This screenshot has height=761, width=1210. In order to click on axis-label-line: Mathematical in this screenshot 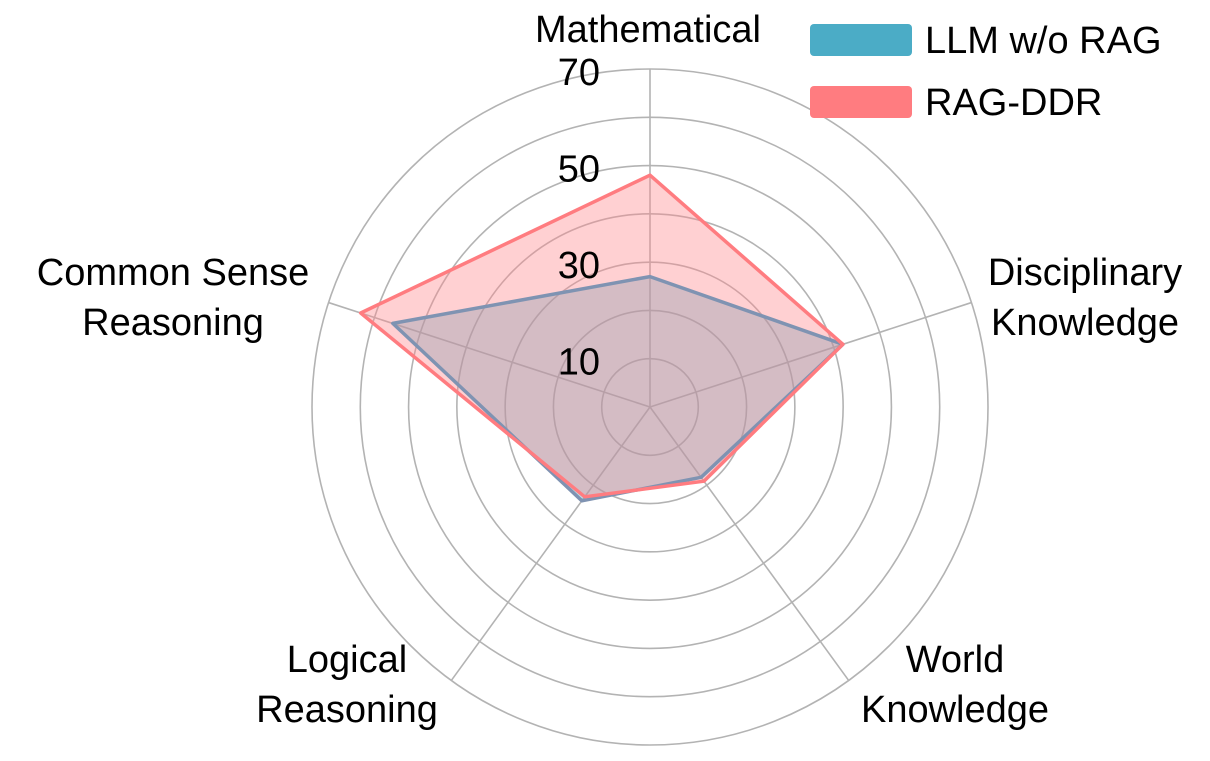, I will do `click(648, 30)`.